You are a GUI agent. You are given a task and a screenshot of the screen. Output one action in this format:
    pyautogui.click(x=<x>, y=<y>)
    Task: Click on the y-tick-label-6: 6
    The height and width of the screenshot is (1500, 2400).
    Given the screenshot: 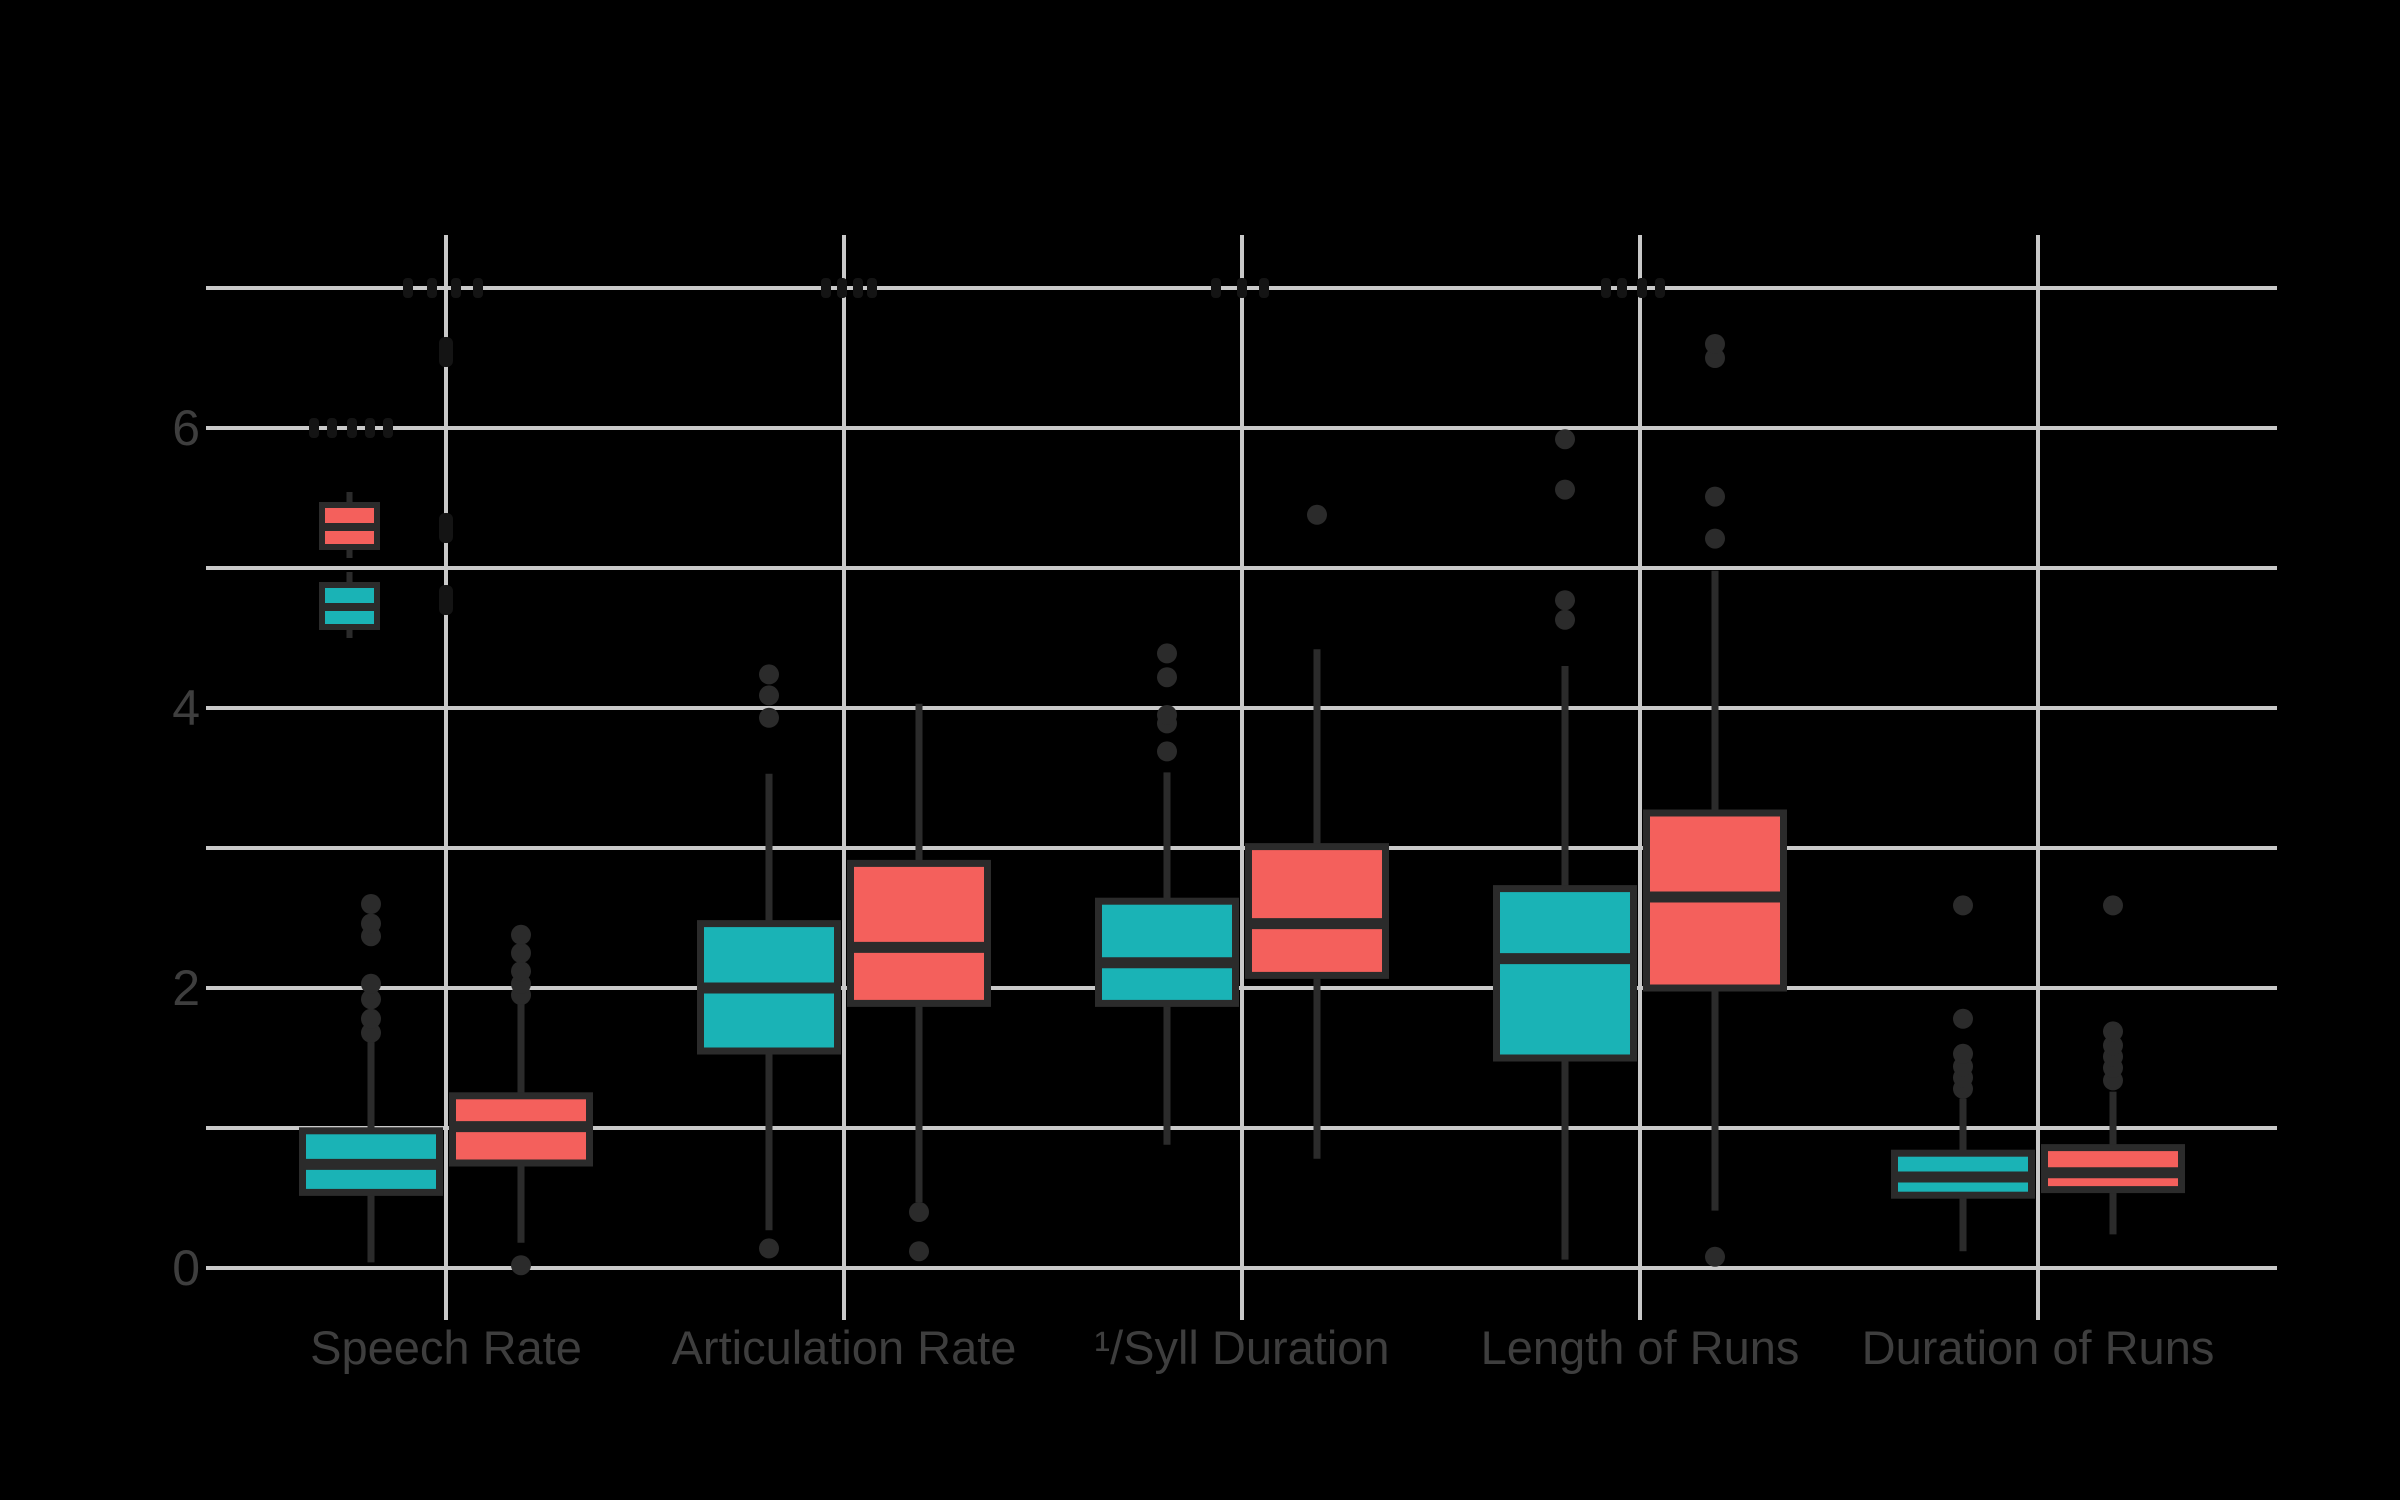 What is the action you would take?
    pyautogui.click(x=186, y=428)
    